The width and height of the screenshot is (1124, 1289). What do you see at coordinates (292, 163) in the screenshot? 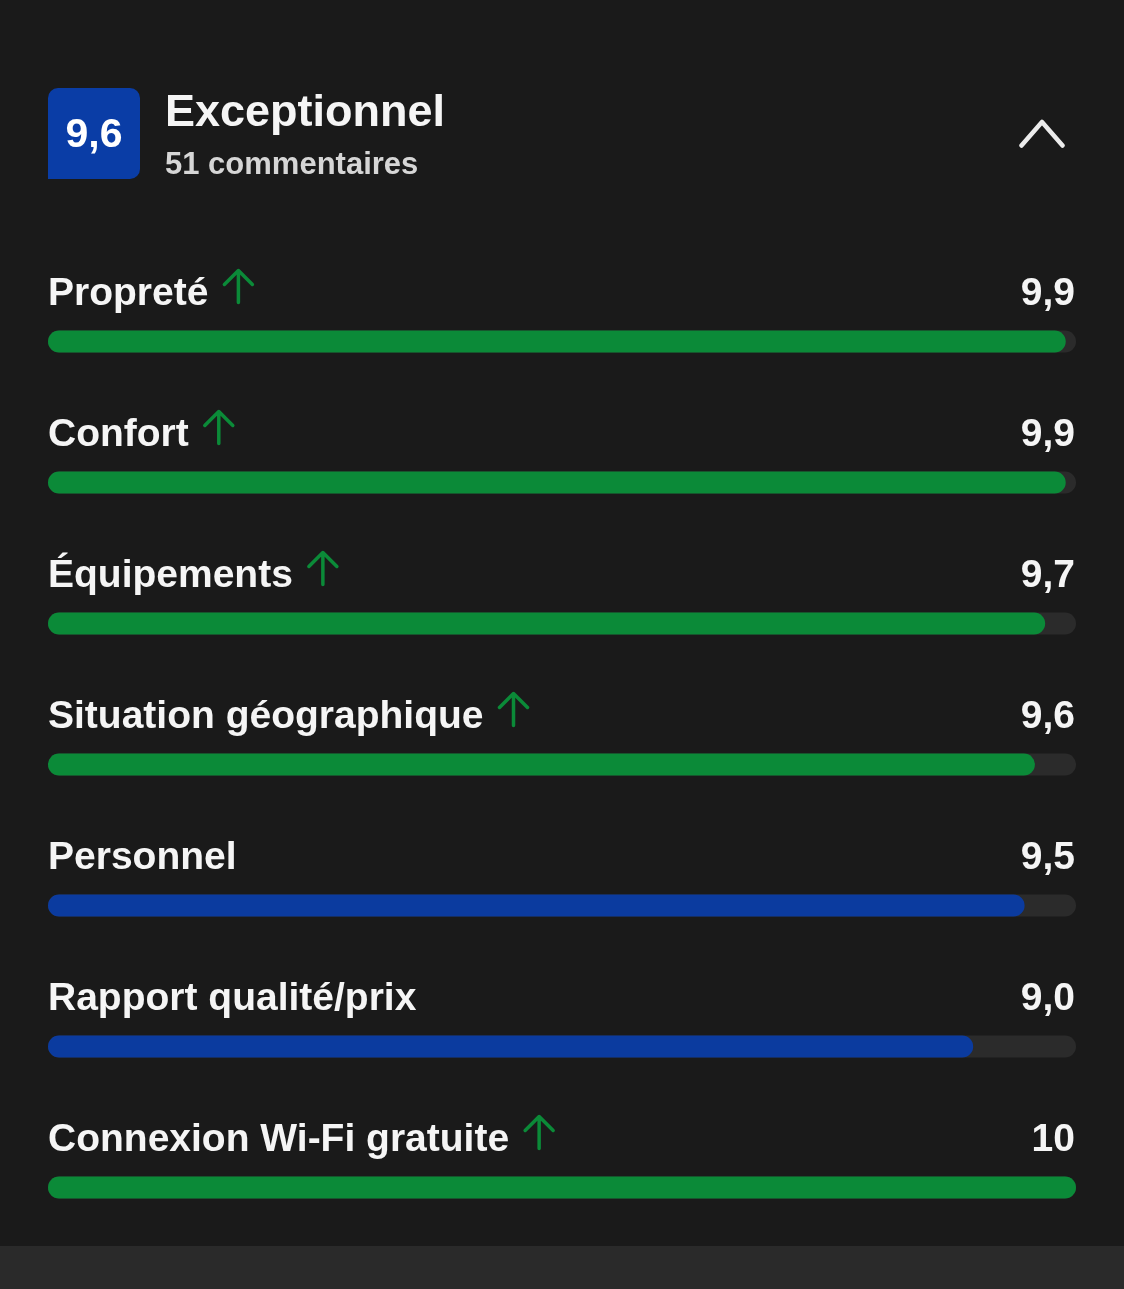
I see `chart-subtitle: 51 commentaires` at bounding box center [292, 163].